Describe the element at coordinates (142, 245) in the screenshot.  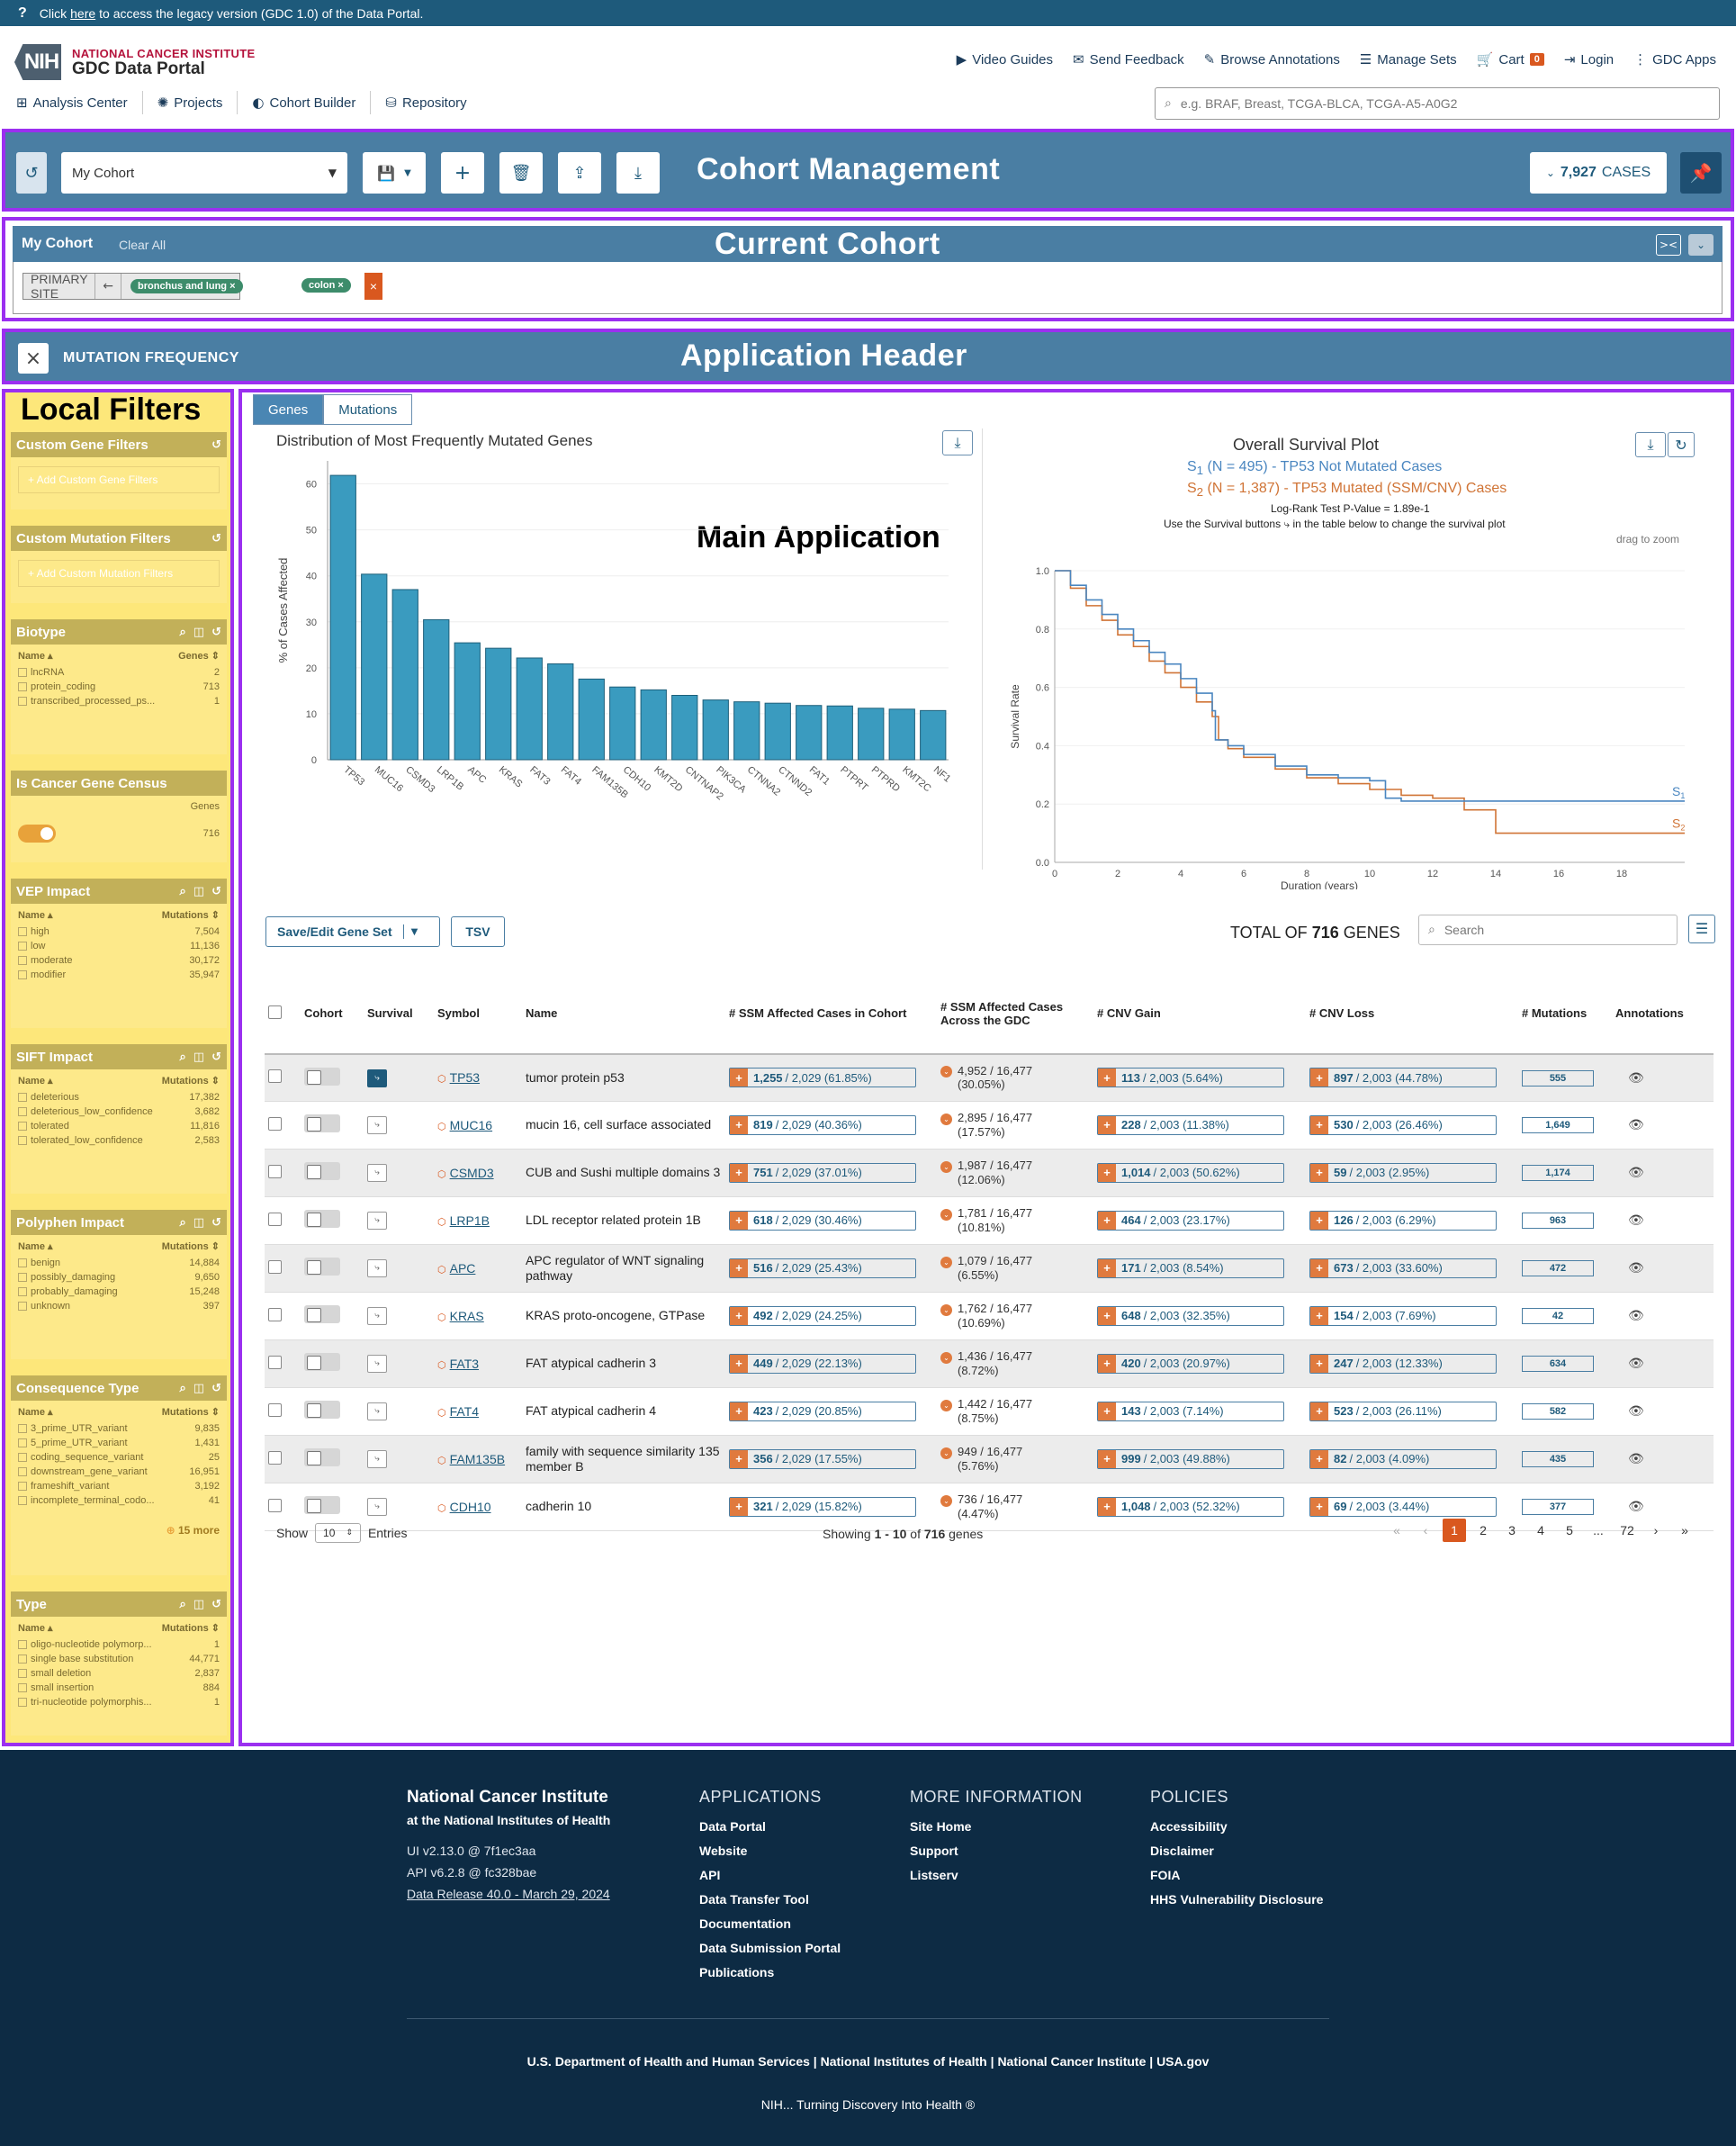
I see `clear-all-button: Clear All` at that location.